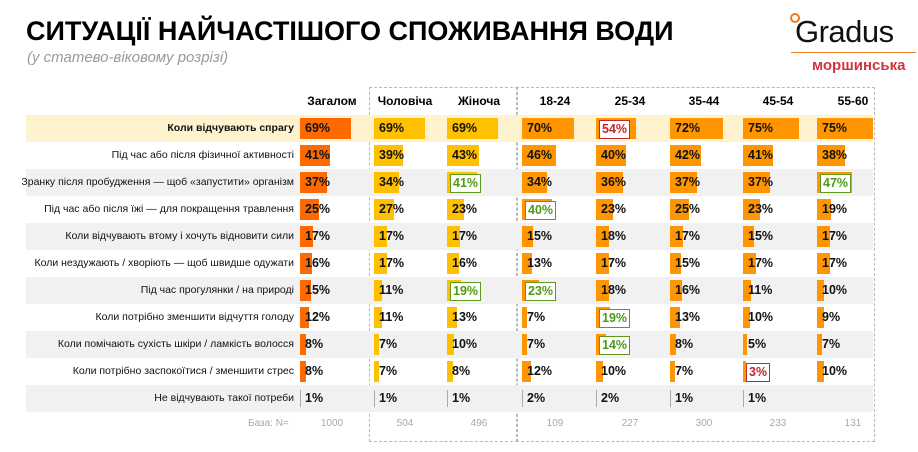 This screenshot has width=918, height=452. I want to click on value-label: 42%, so click(688, 155).